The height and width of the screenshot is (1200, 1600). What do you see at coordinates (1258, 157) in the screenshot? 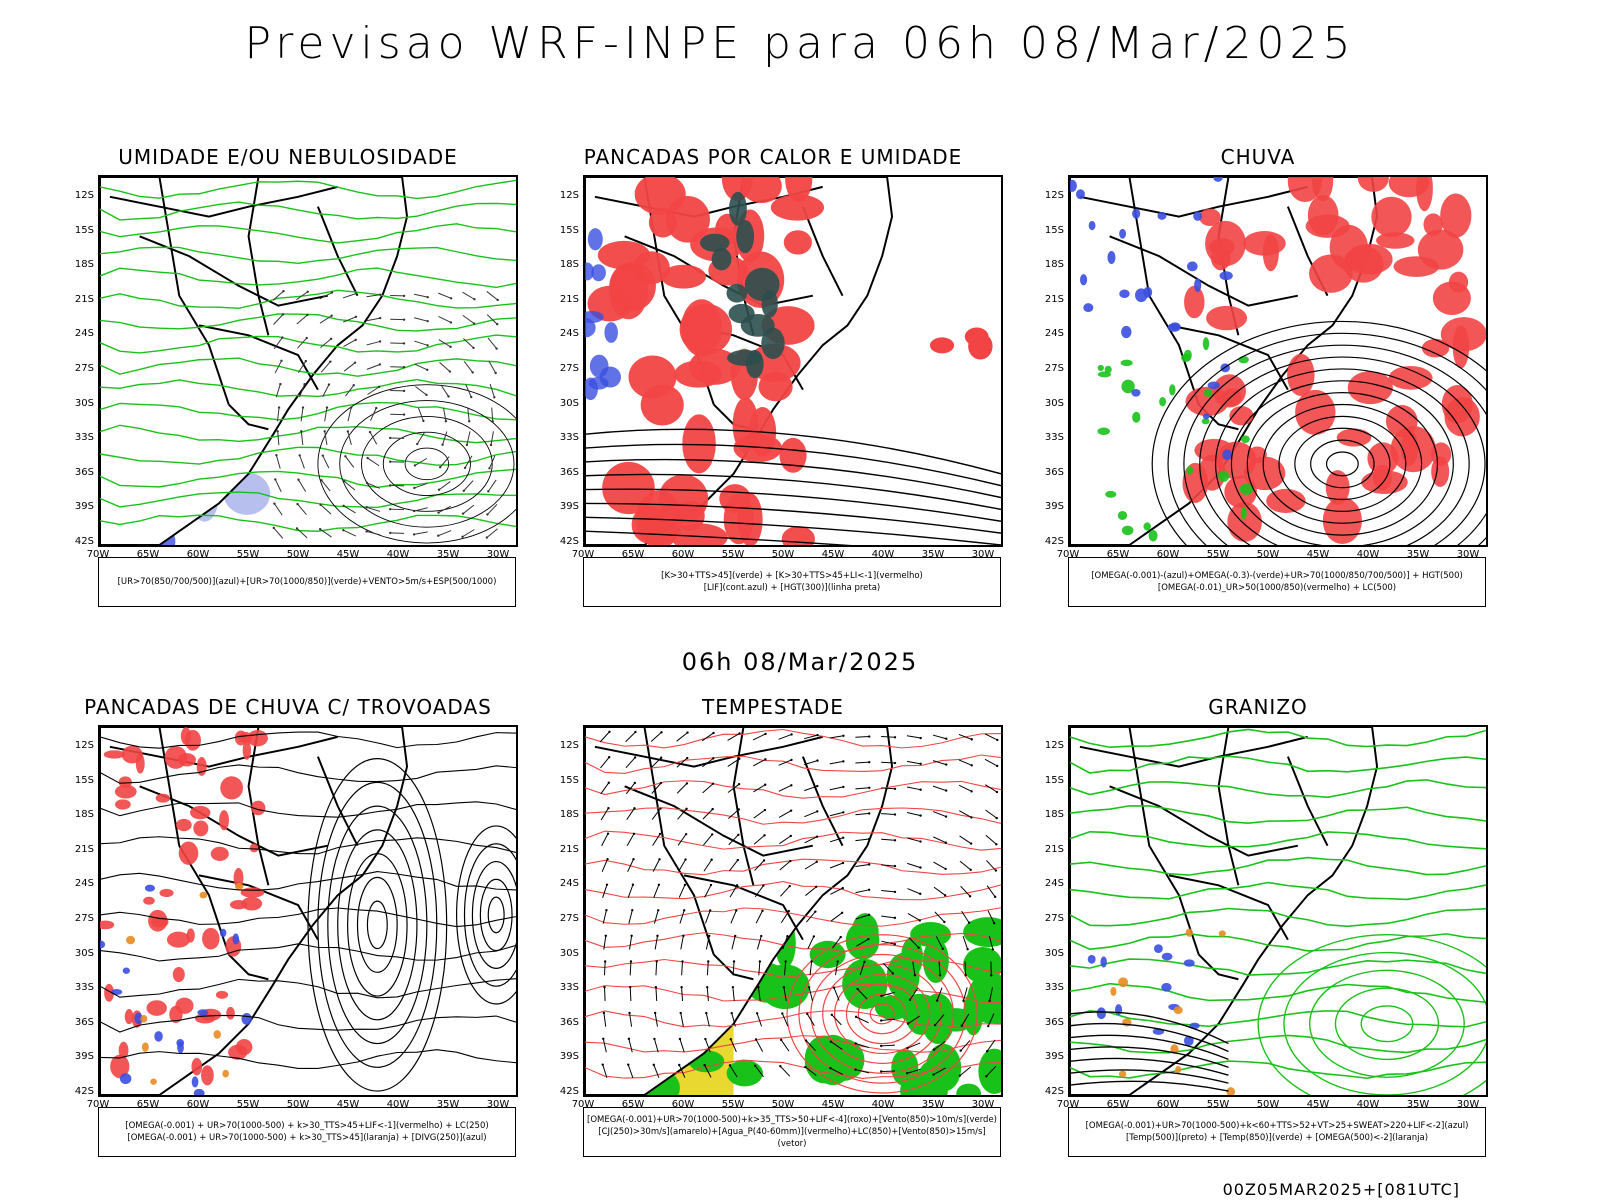
I see `panel-title: CHUVA` at bounding box center [1258, 157].